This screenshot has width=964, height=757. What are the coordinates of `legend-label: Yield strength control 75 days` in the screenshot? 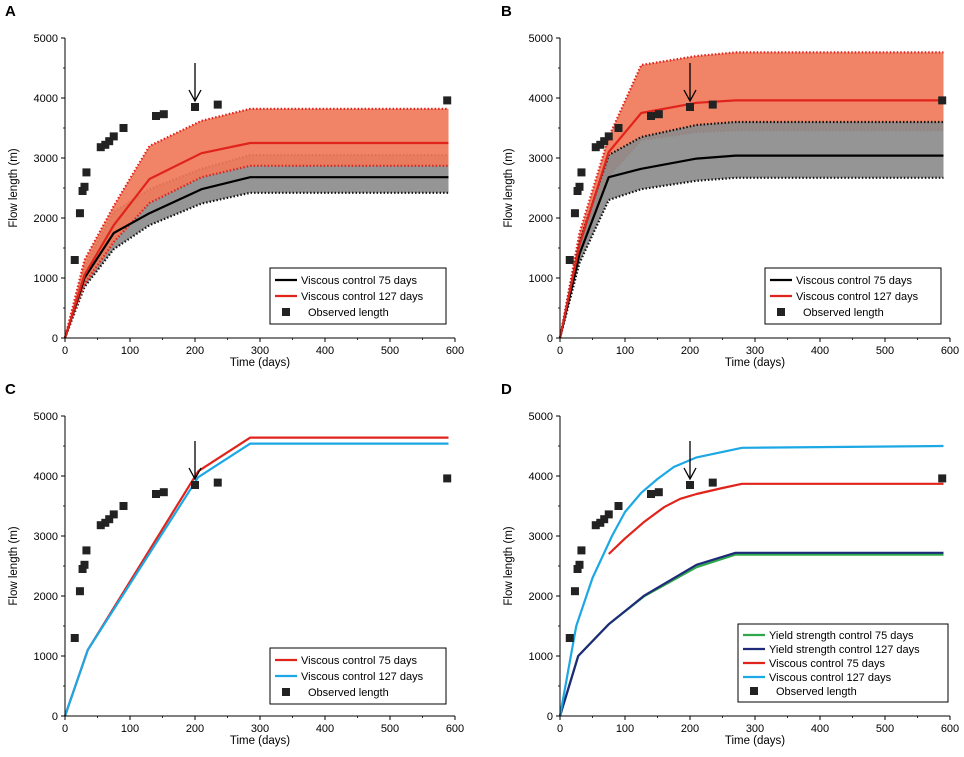 It's located at (841, 636).